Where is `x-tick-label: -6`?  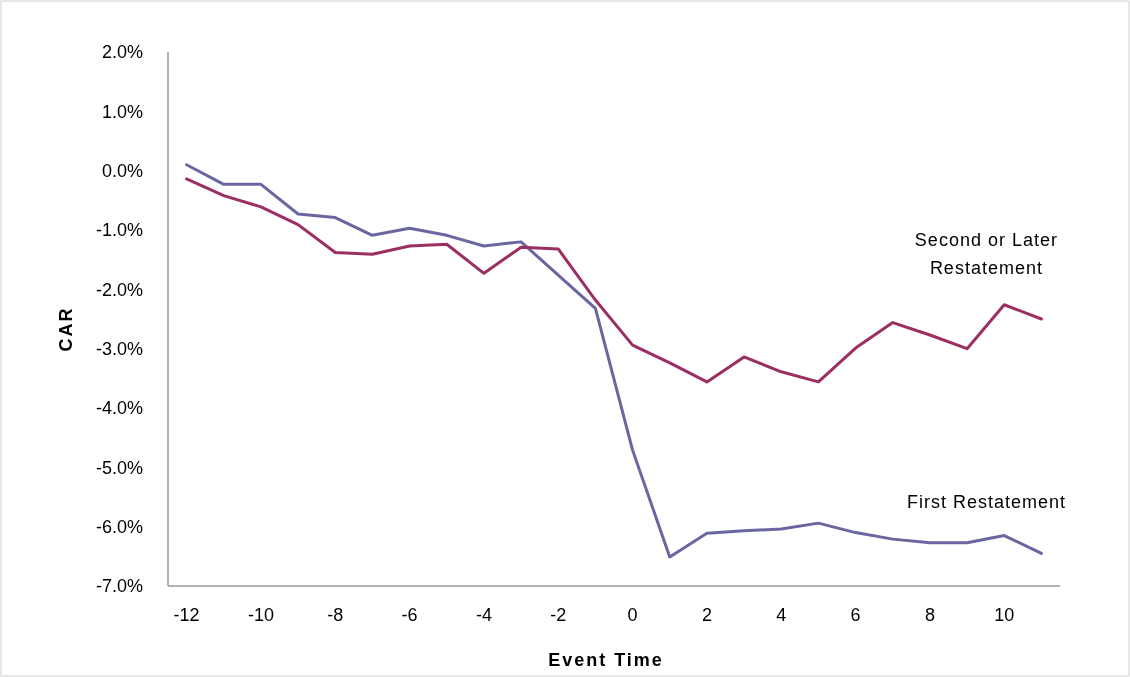
x-tick-label: -6 is located at coordinates (409, 615).